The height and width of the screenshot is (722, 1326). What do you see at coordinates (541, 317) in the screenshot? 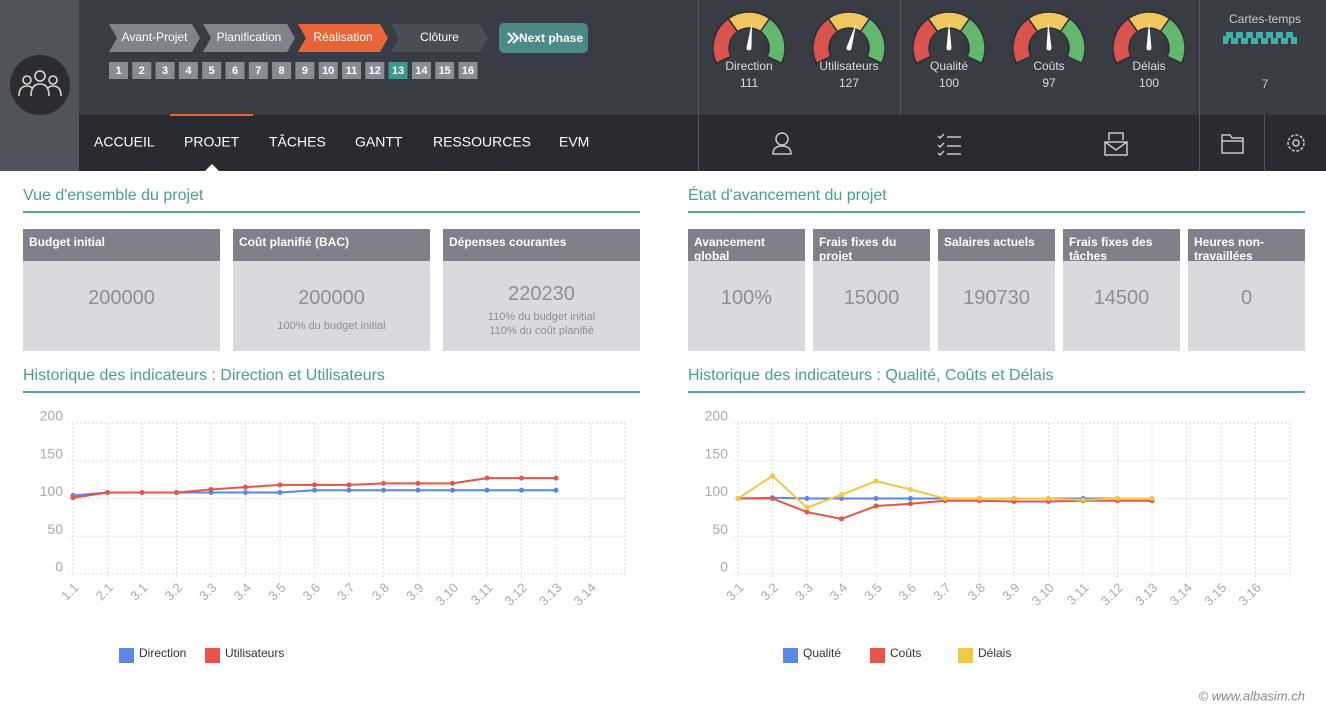
I see `card-note: 110% du budget initial` at bounding box center [541, 317].